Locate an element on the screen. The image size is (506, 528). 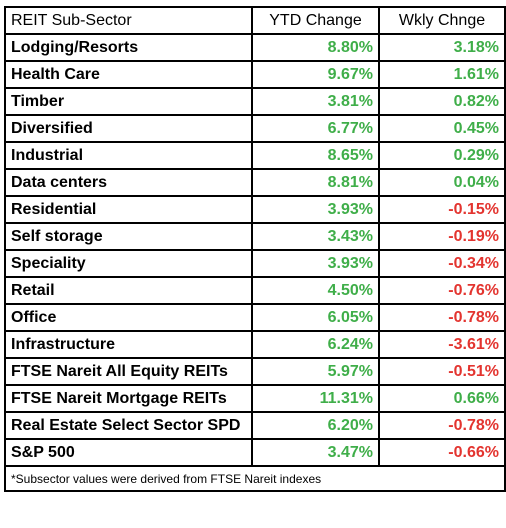
wkly-change-cell: 0.29% is located at coordinates (442, 155).